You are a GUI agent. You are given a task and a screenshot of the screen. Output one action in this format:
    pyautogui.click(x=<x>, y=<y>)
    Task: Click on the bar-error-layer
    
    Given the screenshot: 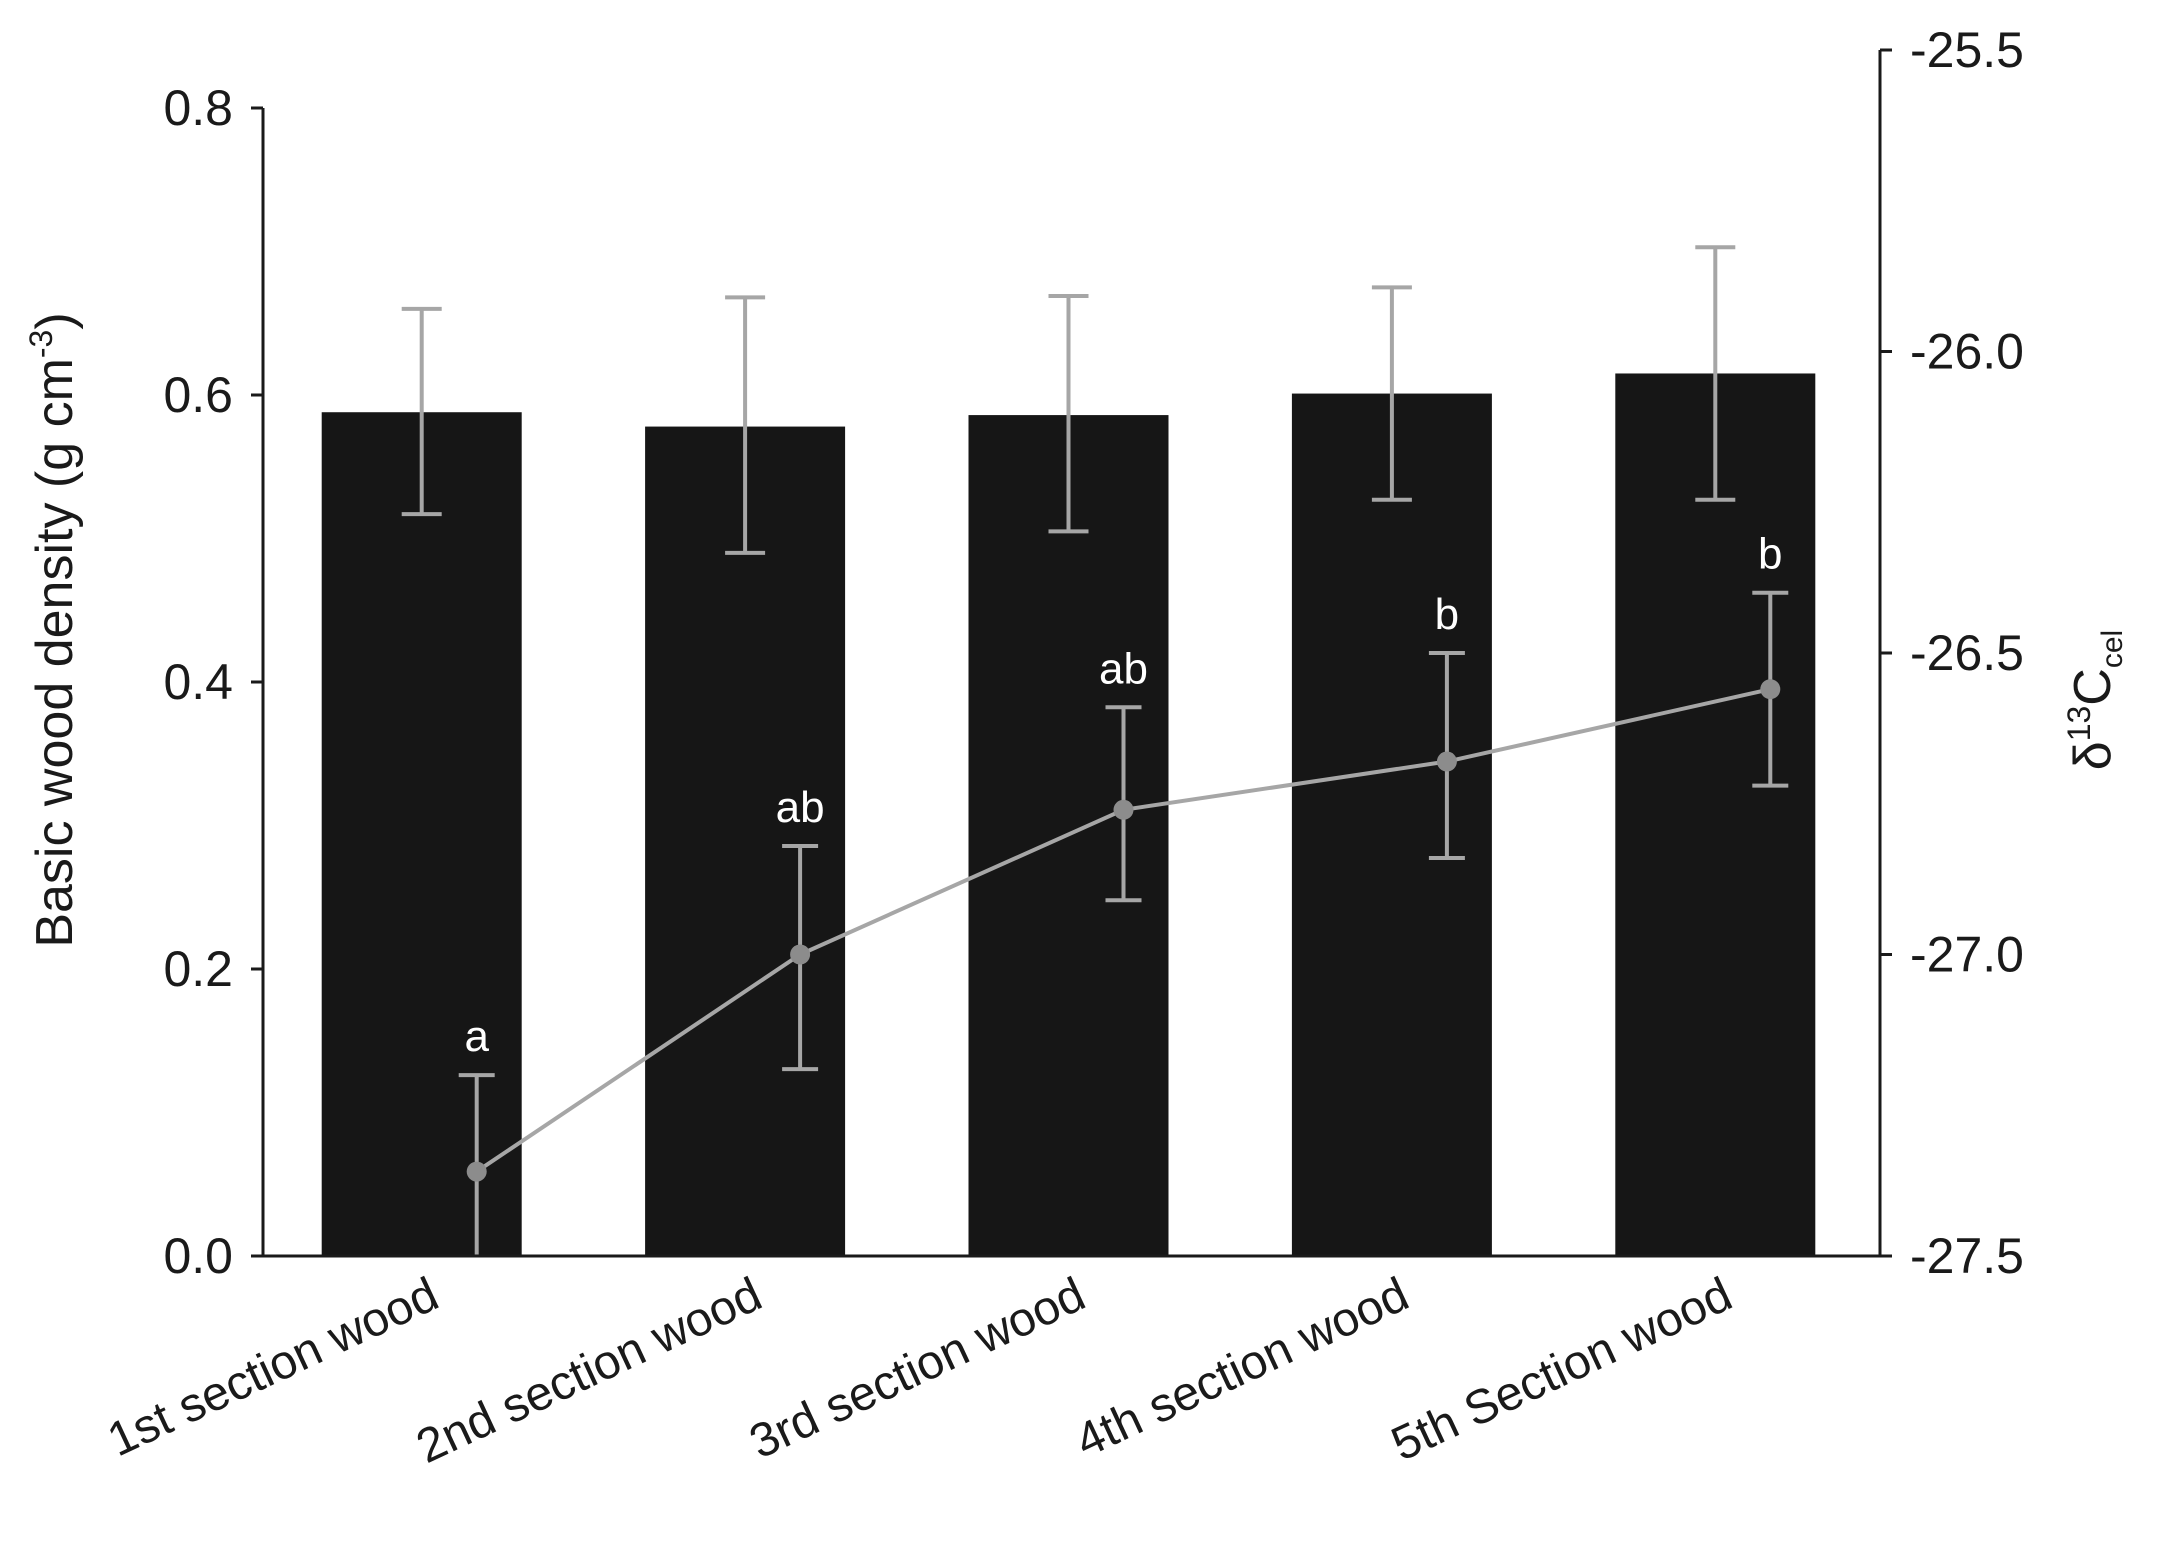 What is the action you would take?
    pyautogui.click(x=1068, y=400)
    